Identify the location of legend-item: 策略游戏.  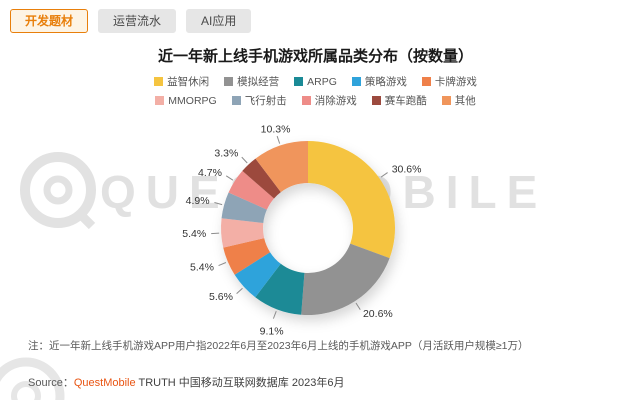
(379, 81).